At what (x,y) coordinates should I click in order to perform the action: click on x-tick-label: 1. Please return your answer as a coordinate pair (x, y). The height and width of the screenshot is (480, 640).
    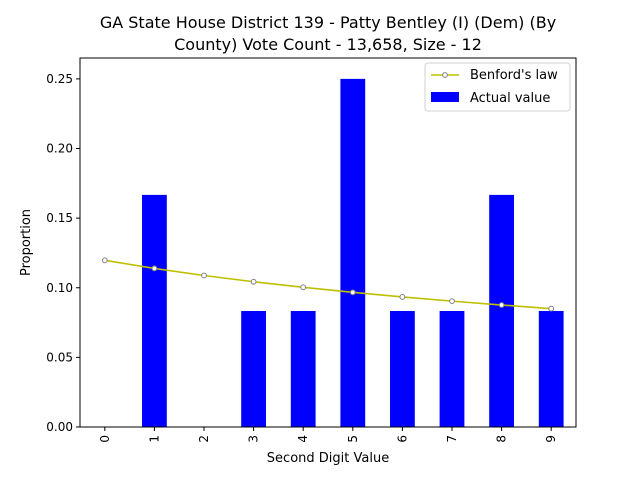
    Looking at the image, I should click on (154, 439).